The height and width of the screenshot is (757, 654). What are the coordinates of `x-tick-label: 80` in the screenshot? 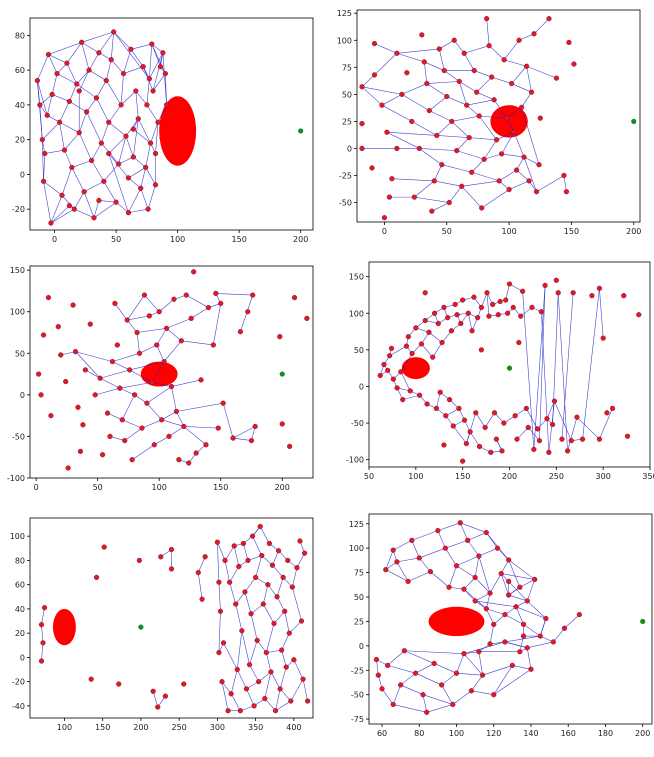 It's located at (419, 733).